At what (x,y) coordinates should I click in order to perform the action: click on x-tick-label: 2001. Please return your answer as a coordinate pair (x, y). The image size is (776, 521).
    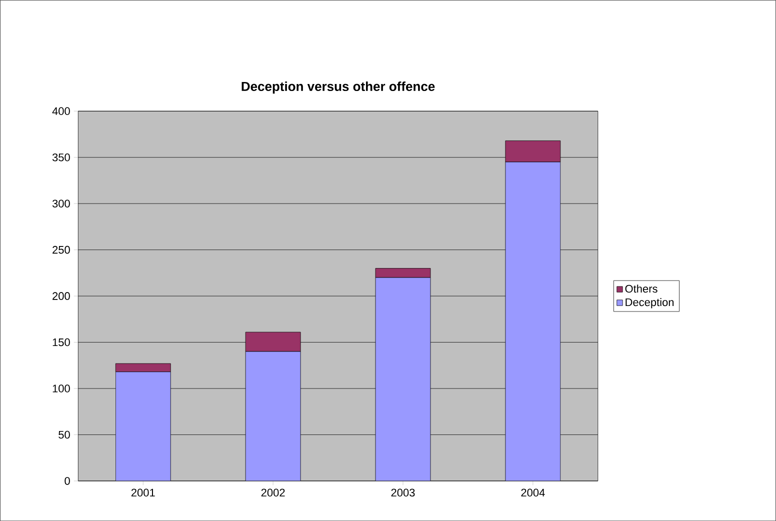
    Looking at the image, I should click on (143, 492).